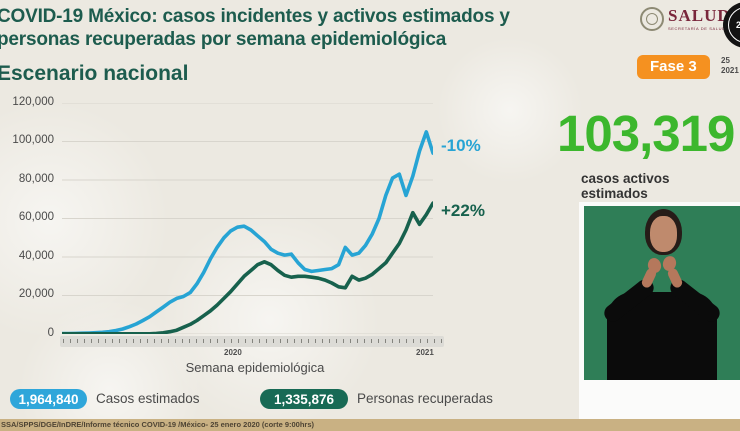  I want to click on x-axis-label: Semana epidemiológica, so click(255, 367).